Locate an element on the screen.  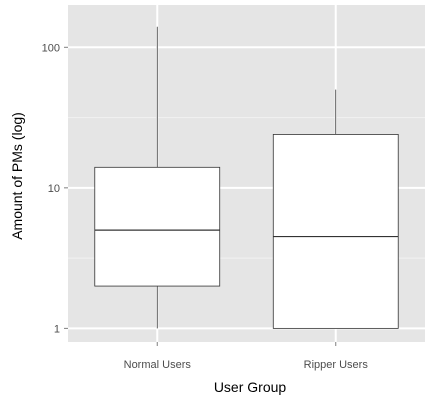
x-tick-label: Ripper Users is located at coordinates (336, 365).